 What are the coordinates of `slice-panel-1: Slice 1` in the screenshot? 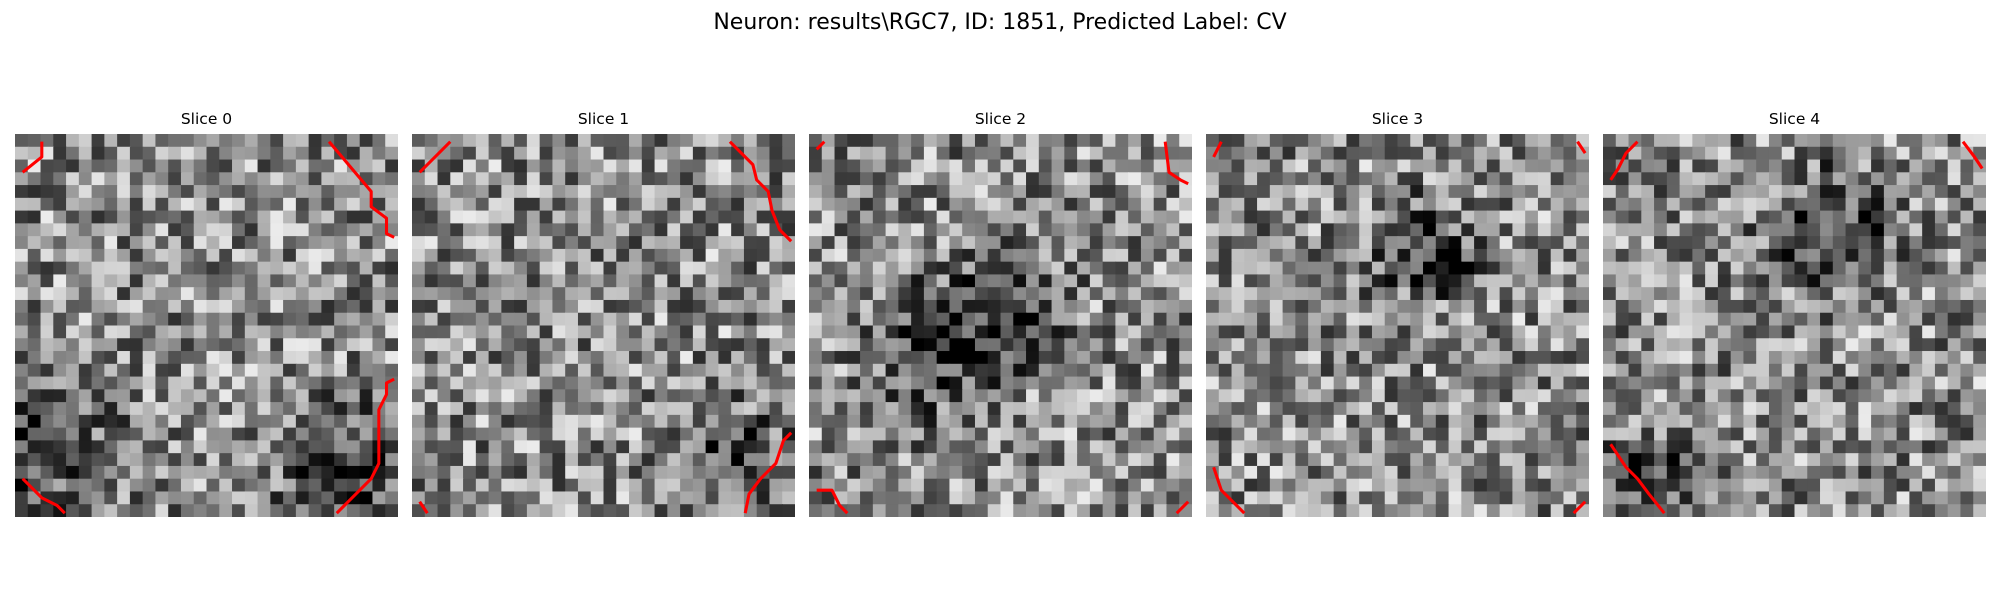 It's located at (603, 312).